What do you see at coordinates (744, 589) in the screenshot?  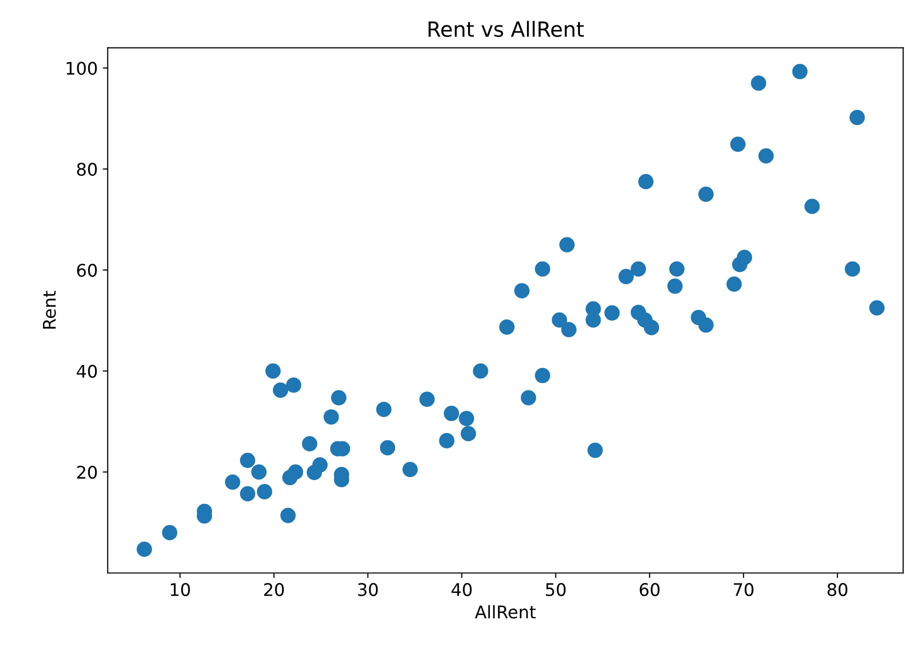 I see `x-tick-label: 70` at bounding box center [744, 589].